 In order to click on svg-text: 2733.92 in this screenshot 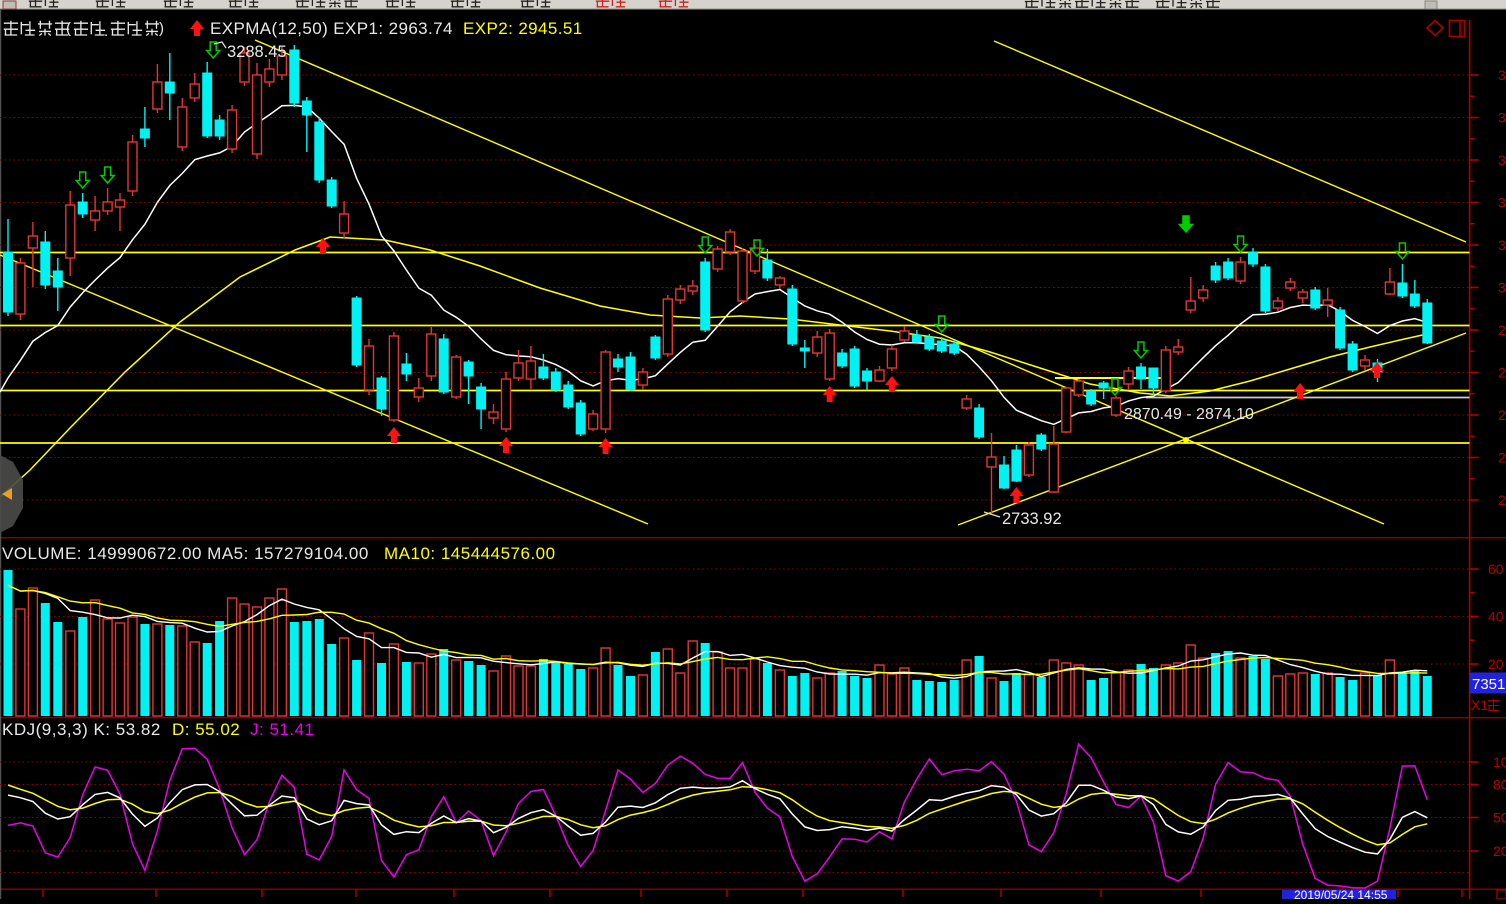, I will do `click(1032, 519)`.